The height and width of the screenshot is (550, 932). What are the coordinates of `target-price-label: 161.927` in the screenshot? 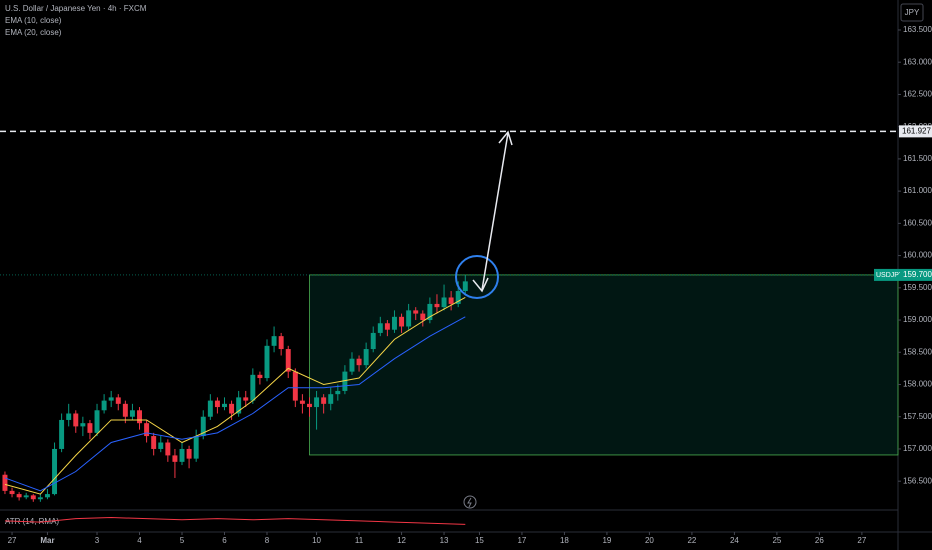 It's located at (916, 130).